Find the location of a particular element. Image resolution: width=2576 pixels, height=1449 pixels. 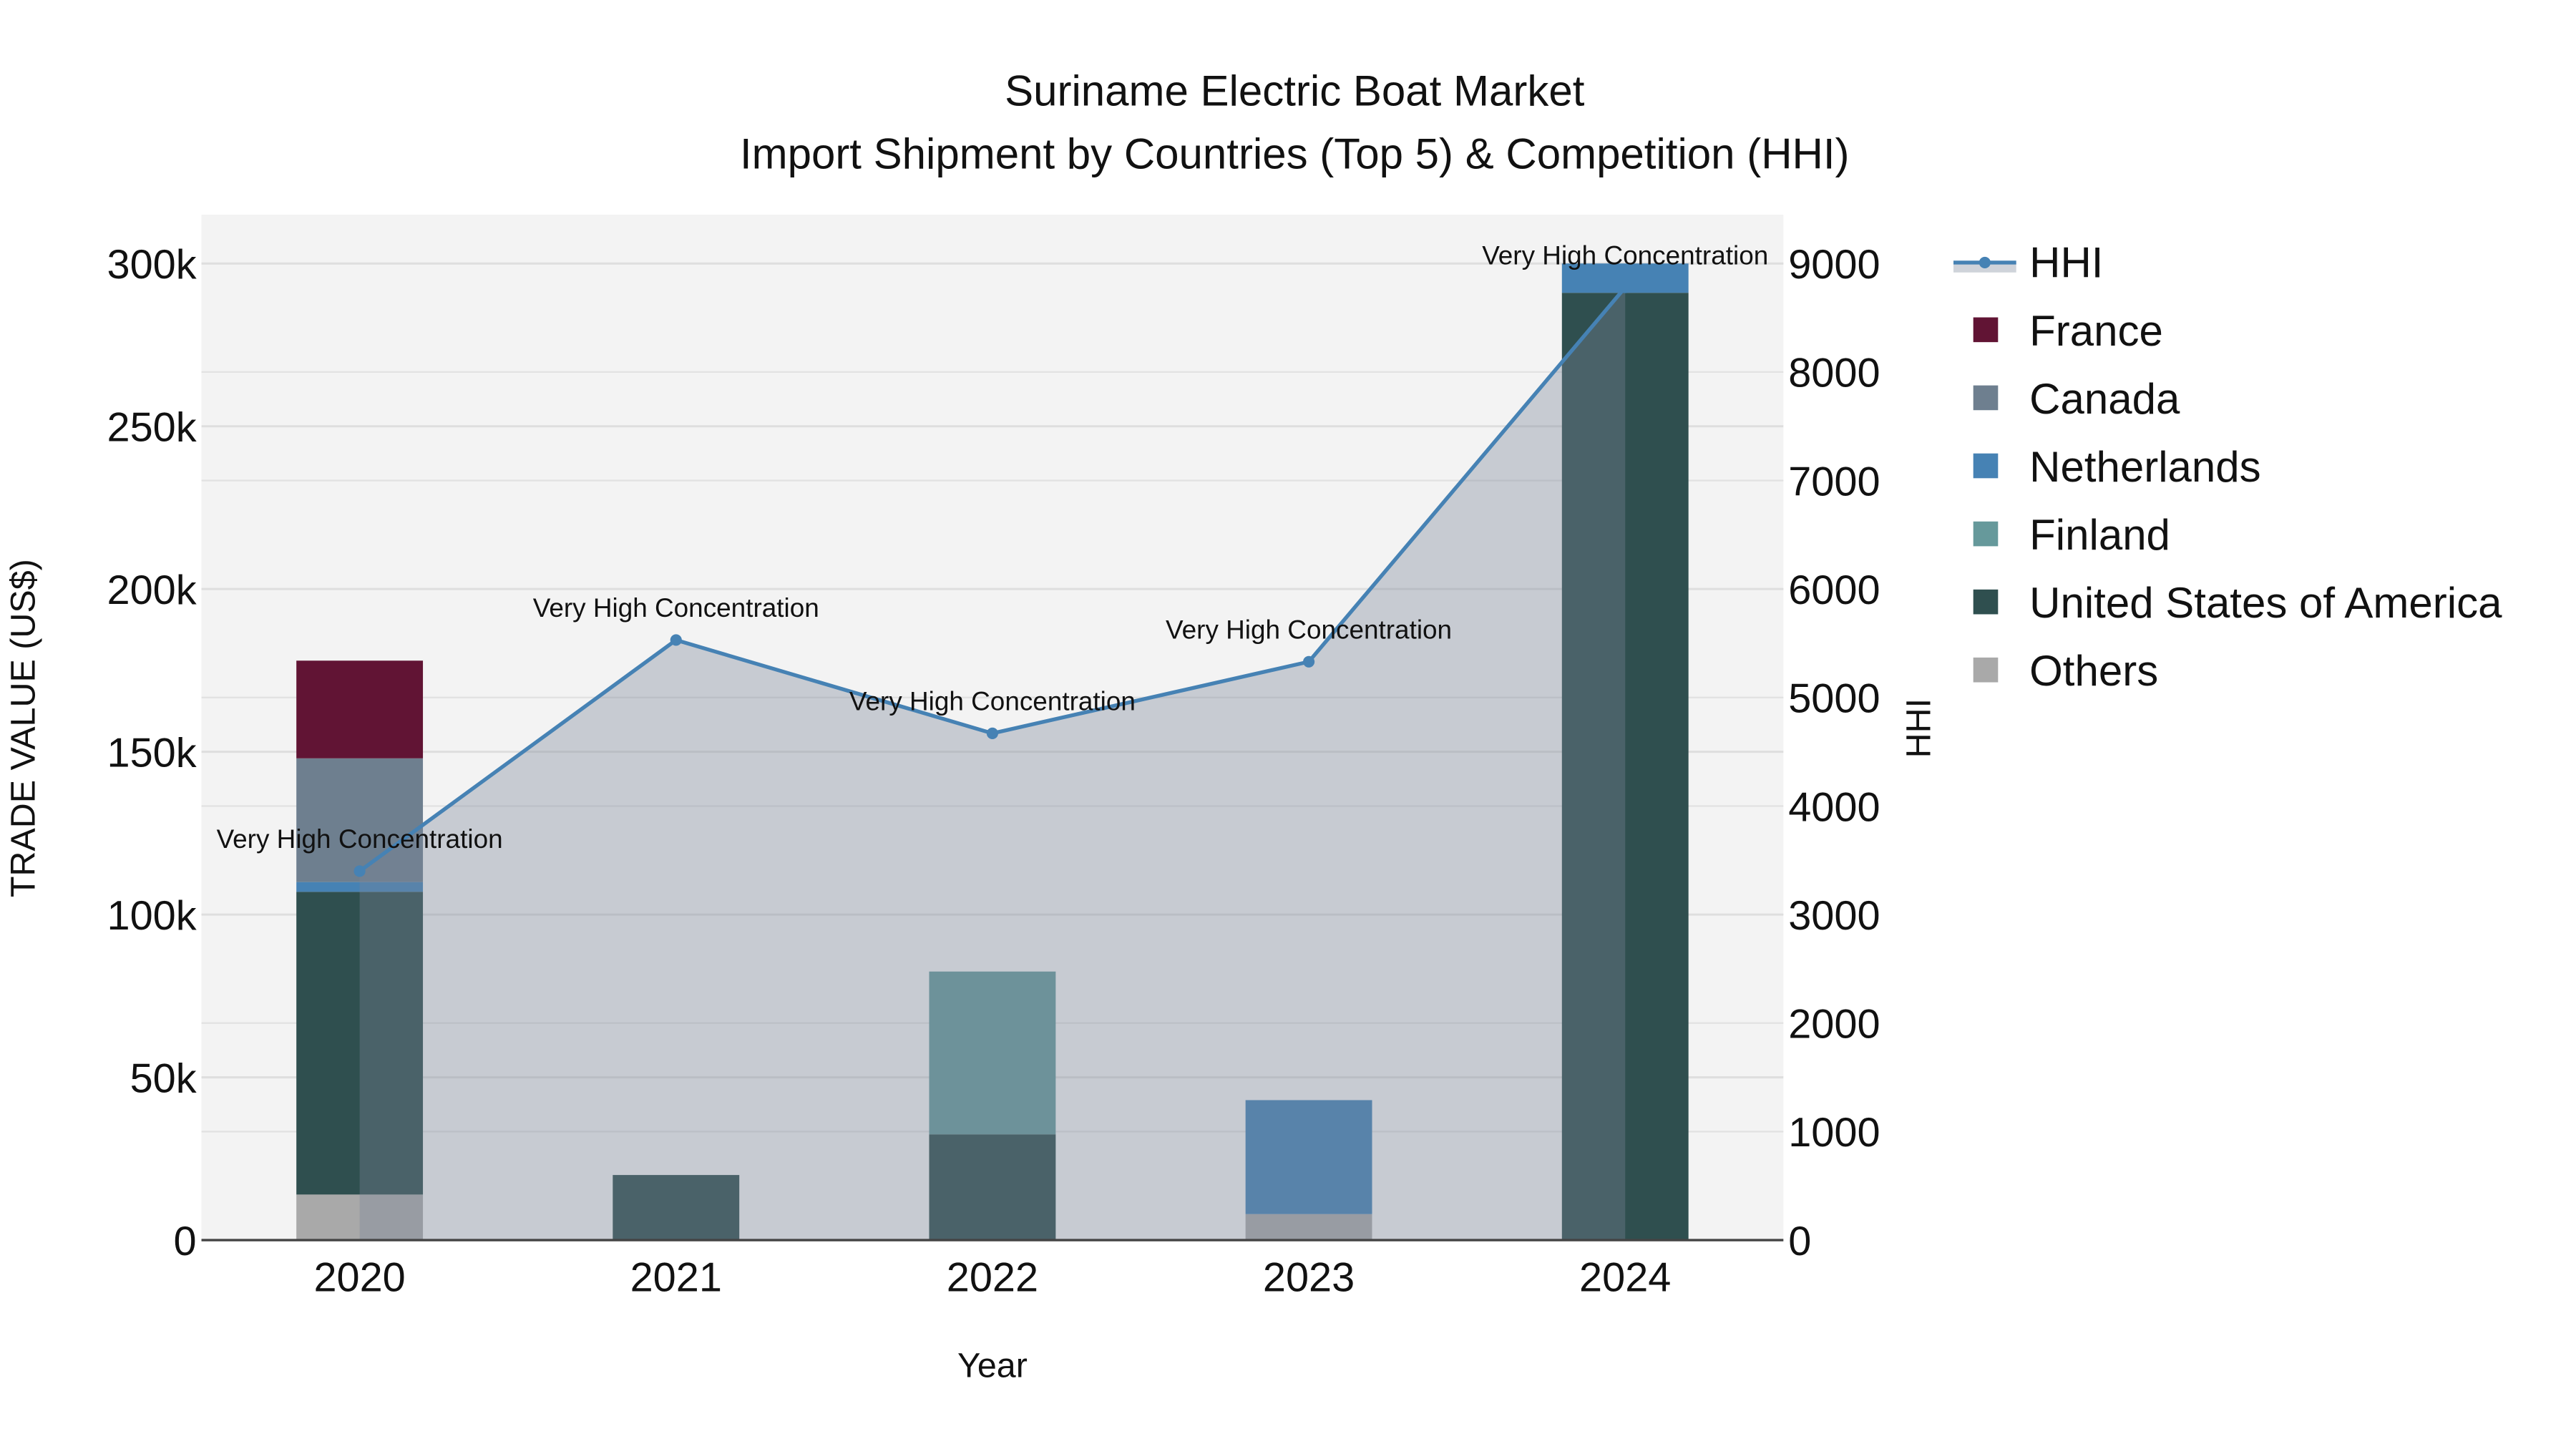

x-tick-label: 2020 is located at coordinates (359, 1278).